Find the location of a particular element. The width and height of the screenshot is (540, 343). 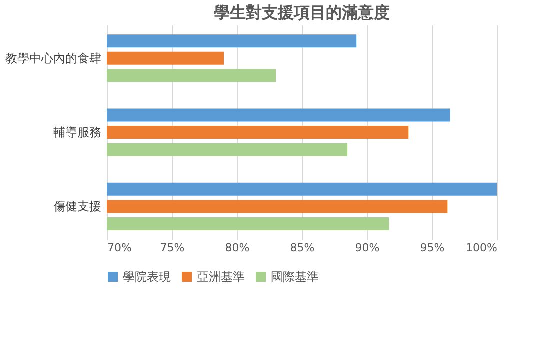

x-tick-label: 85% is located at coordinates (302, 248).